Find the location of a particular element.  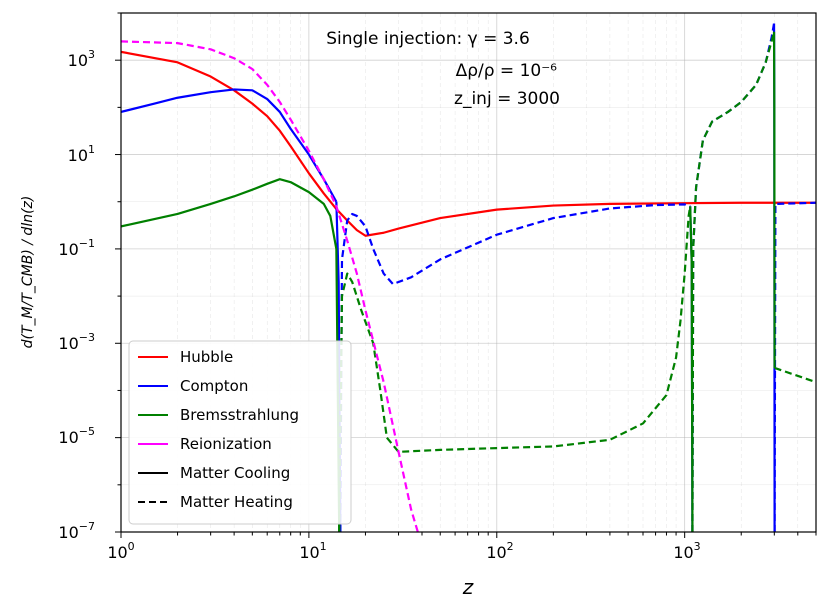

y-axis-label: d(T_M/T_CMB) / dln(z) is located at coordinates (28, 272).